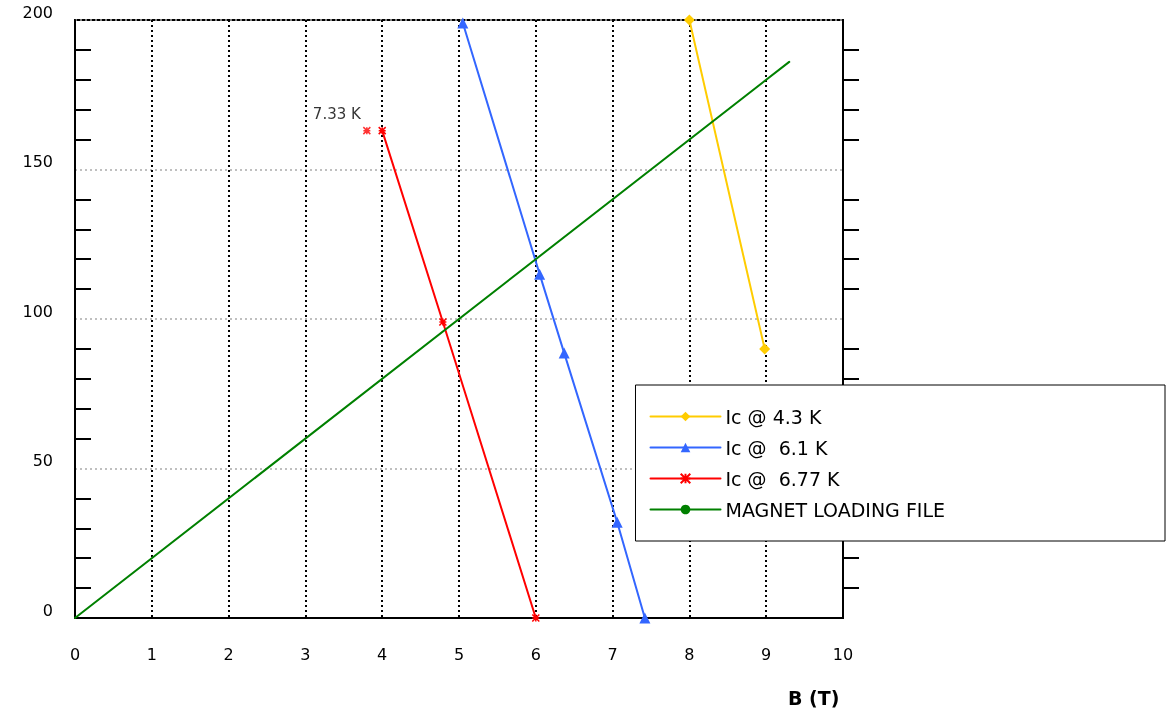  I want to click on legend-label: Ic @ 6.1 K, so click(776, 447).